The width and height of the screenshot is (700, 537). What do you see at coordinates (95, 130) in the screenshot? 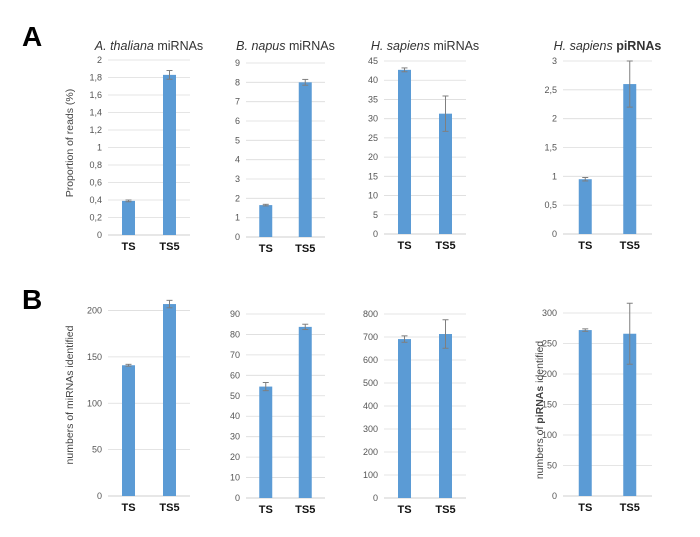
I see `y-tick-label: 1,2` at bounding box center [95, 130].